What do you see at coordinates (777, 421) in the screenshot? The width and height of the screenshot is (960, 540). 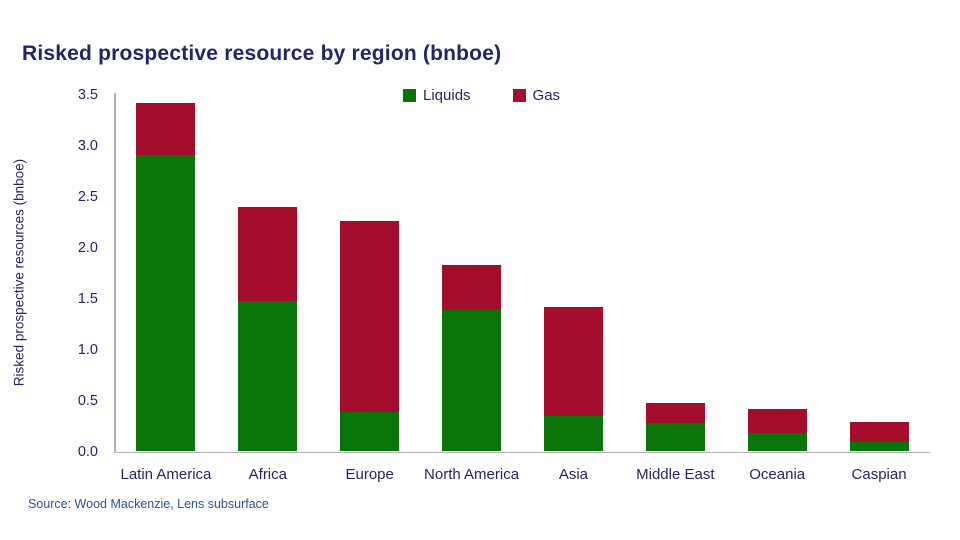 I see `bar-gas-oceania` at bounding box center [777, 421].